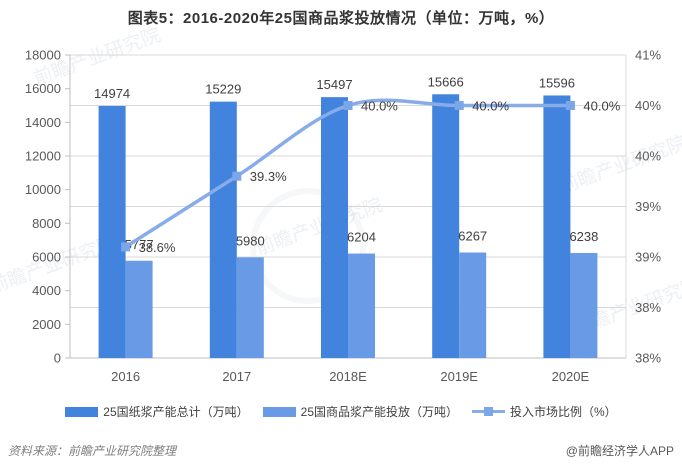 This screenshot has height=464, width=682. I want to click on left-axis-tick-label: 0, so click(57, 358).